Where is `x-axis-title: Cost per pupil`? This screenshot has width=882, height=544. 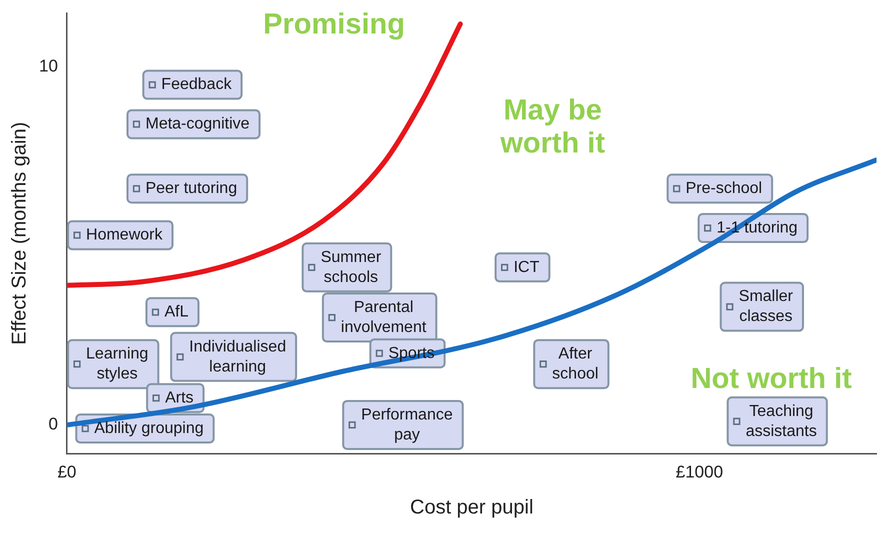
x-axis-title: Cost per pupil is located at coordinates (472, 507).